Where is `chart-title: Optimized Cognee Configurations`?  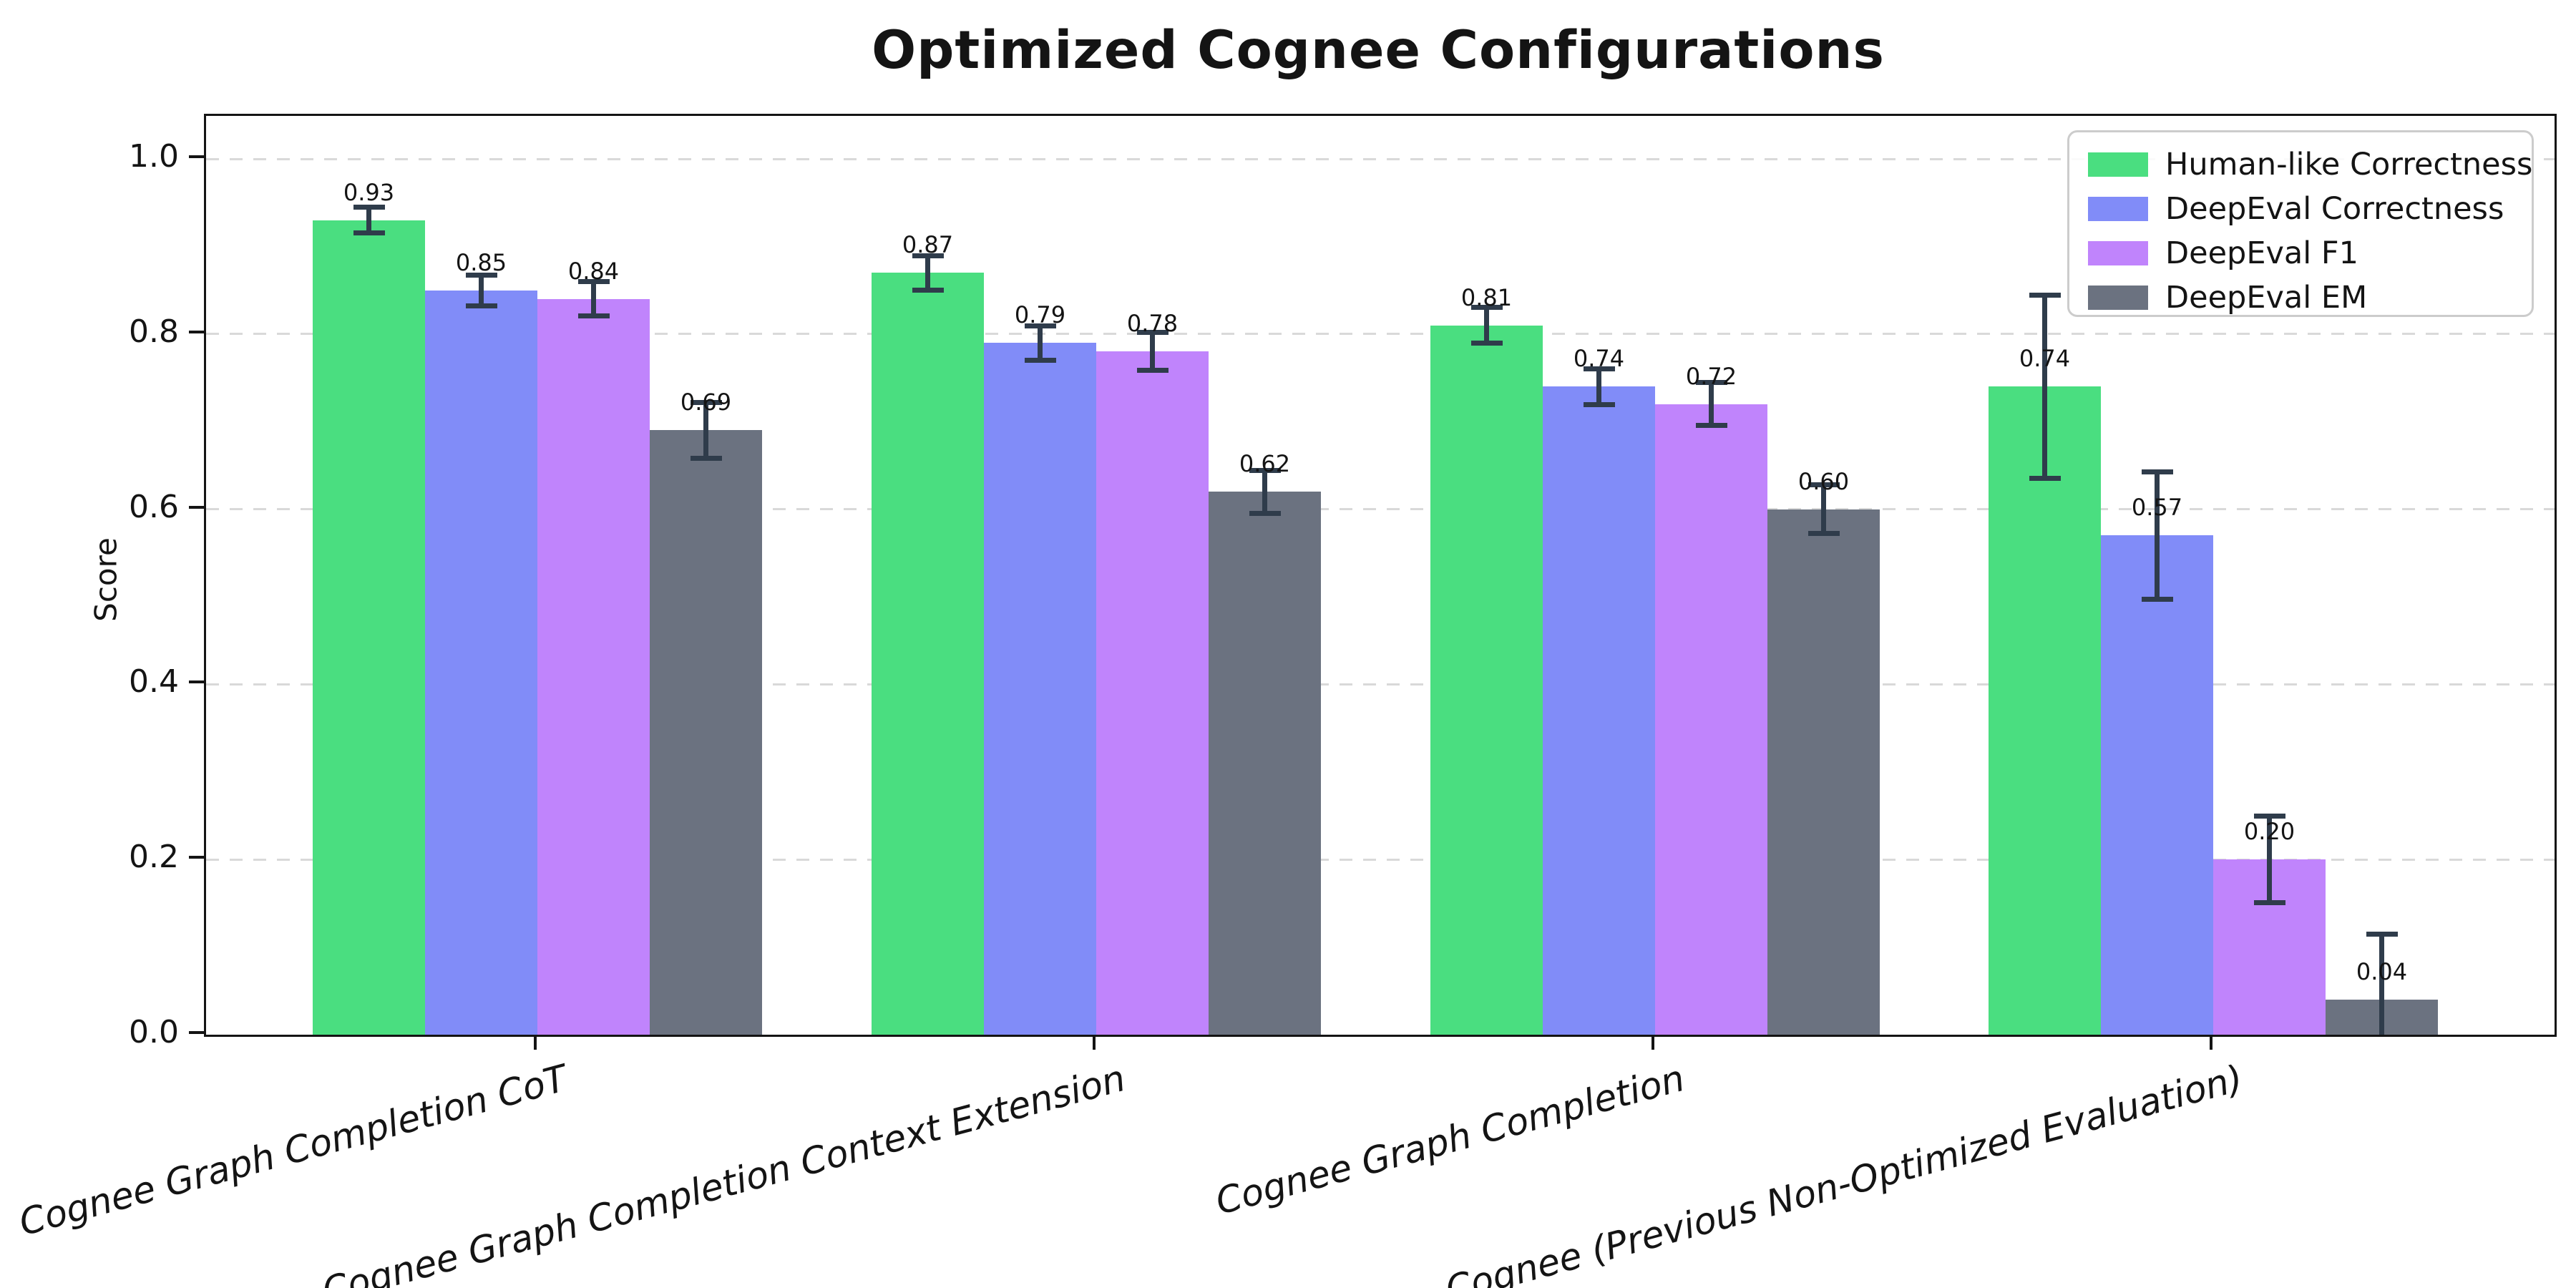
chart-title: Optimized Cognee Configurations is located at coordinates (1378, 50).